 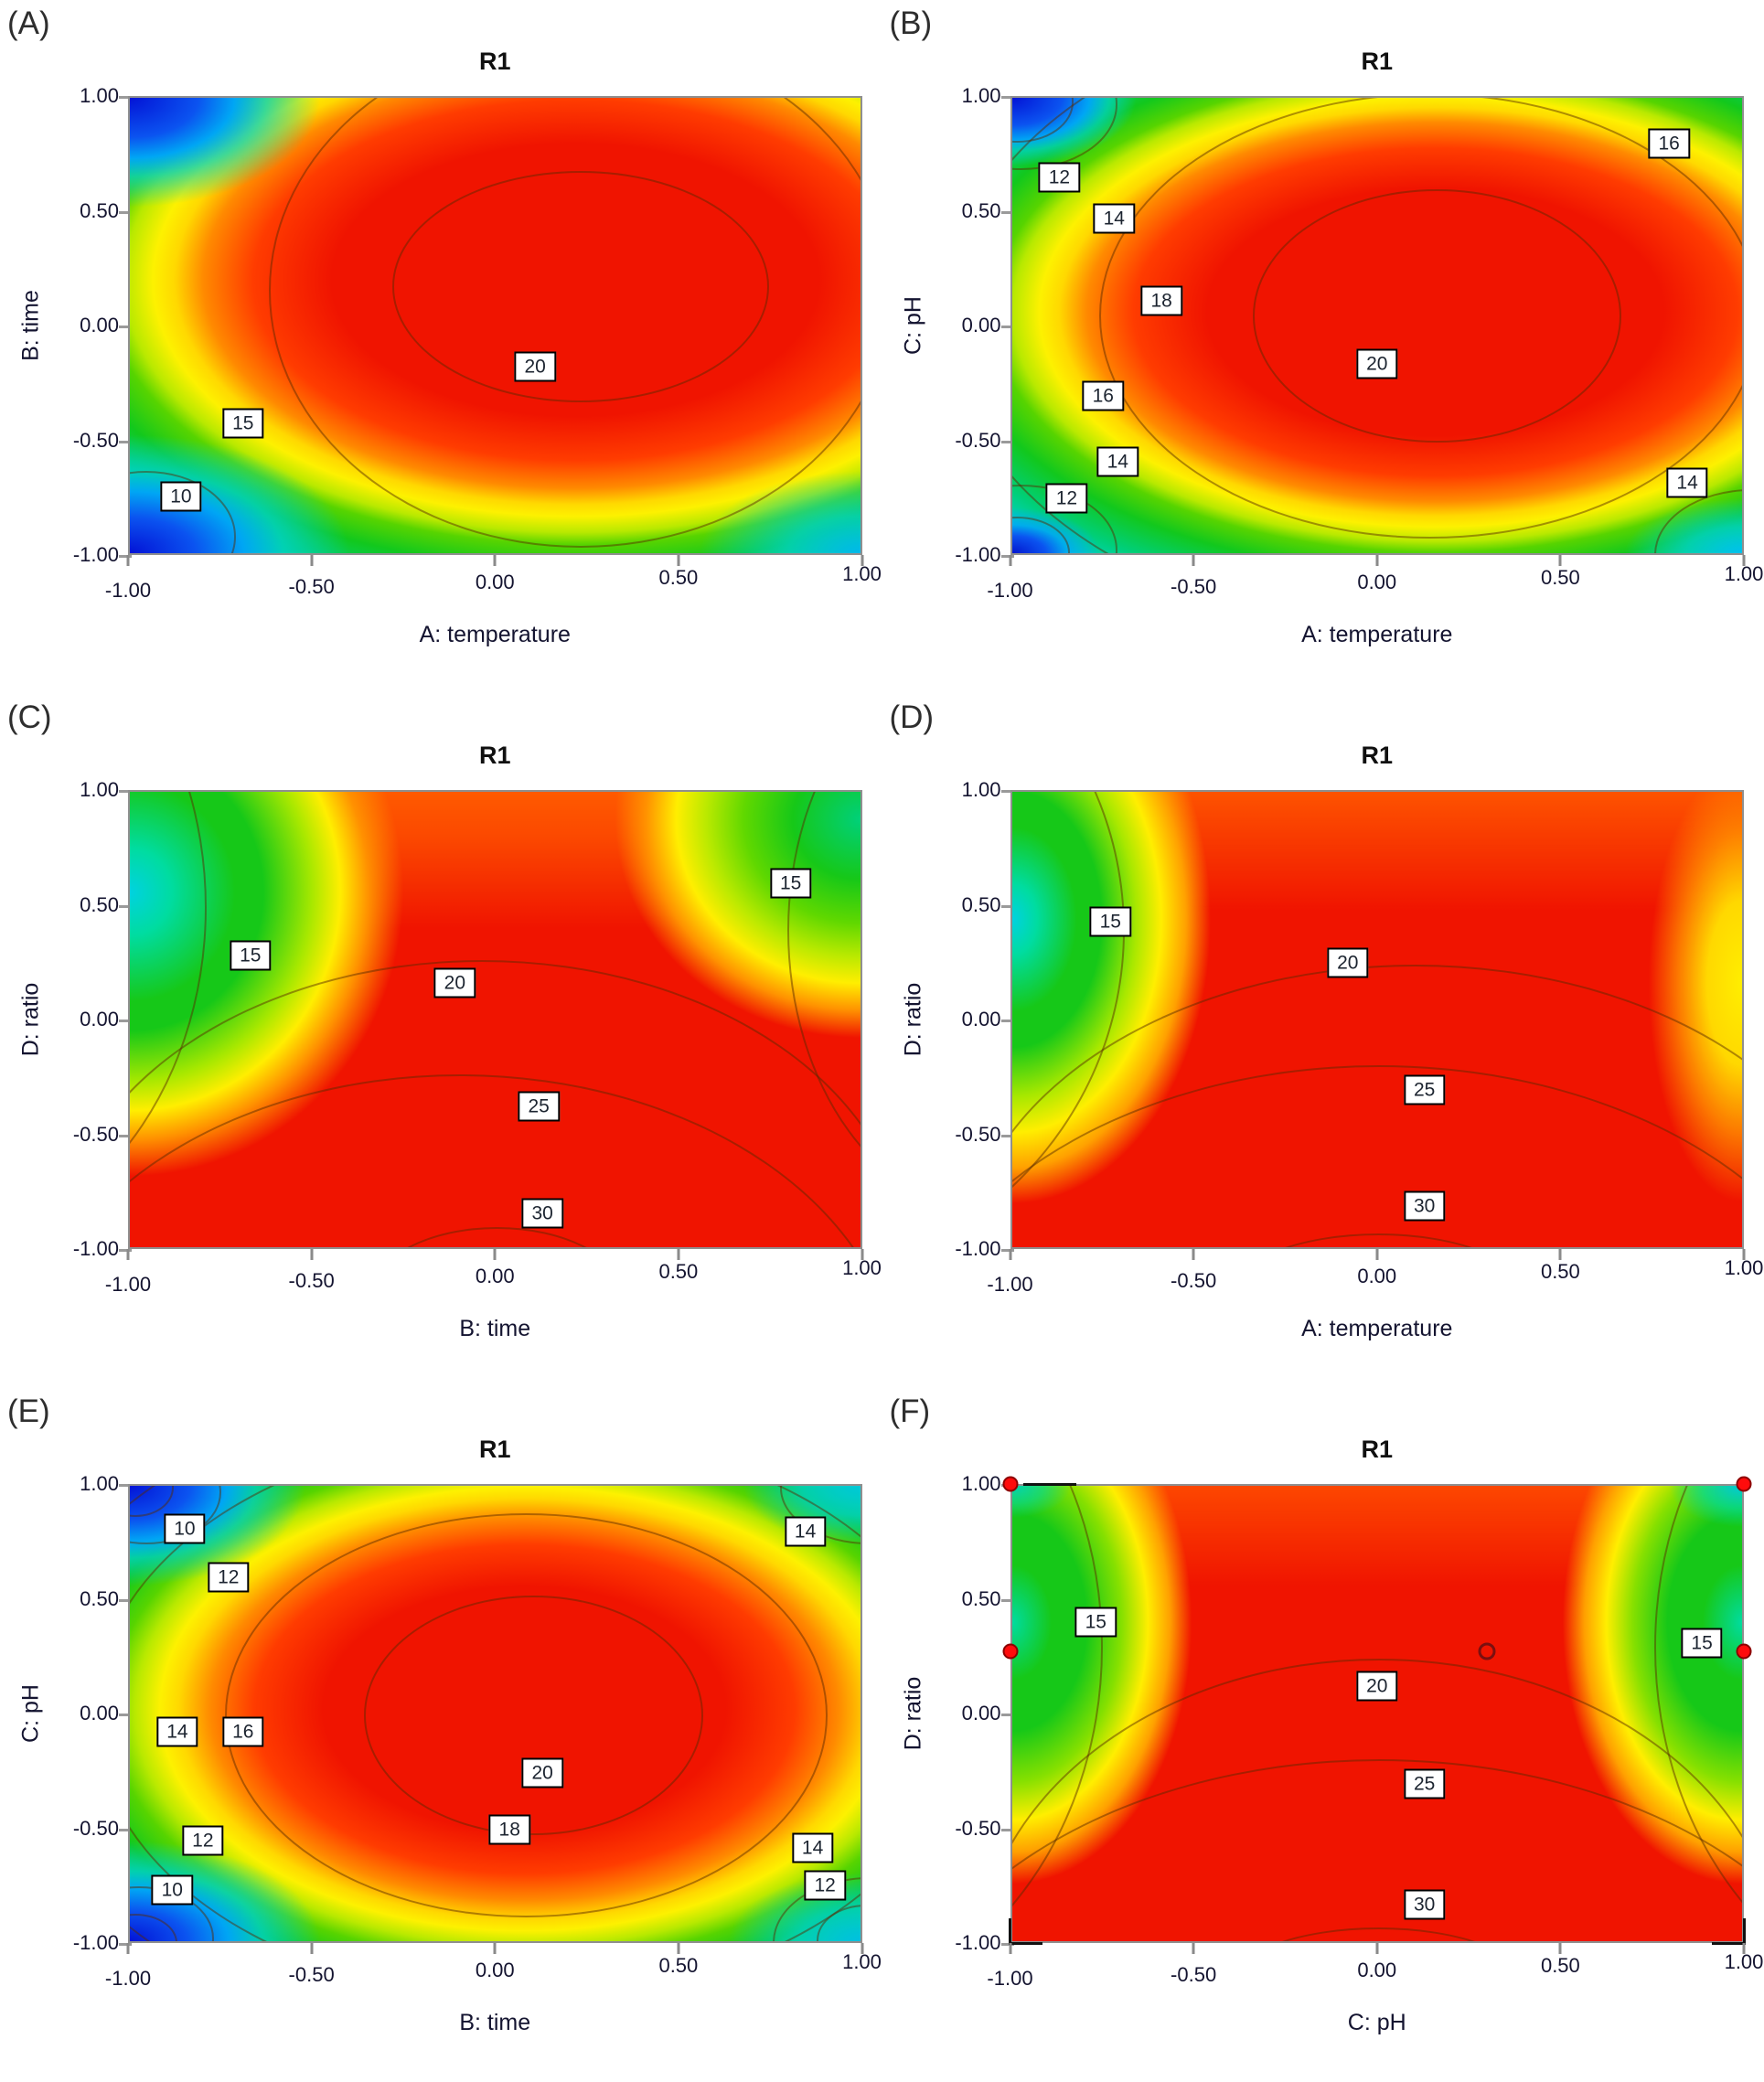 I want to click on contour-plot-area: 10 12 14 14 16 20 18 12 10 14 12, so click(x=495, y=1713).